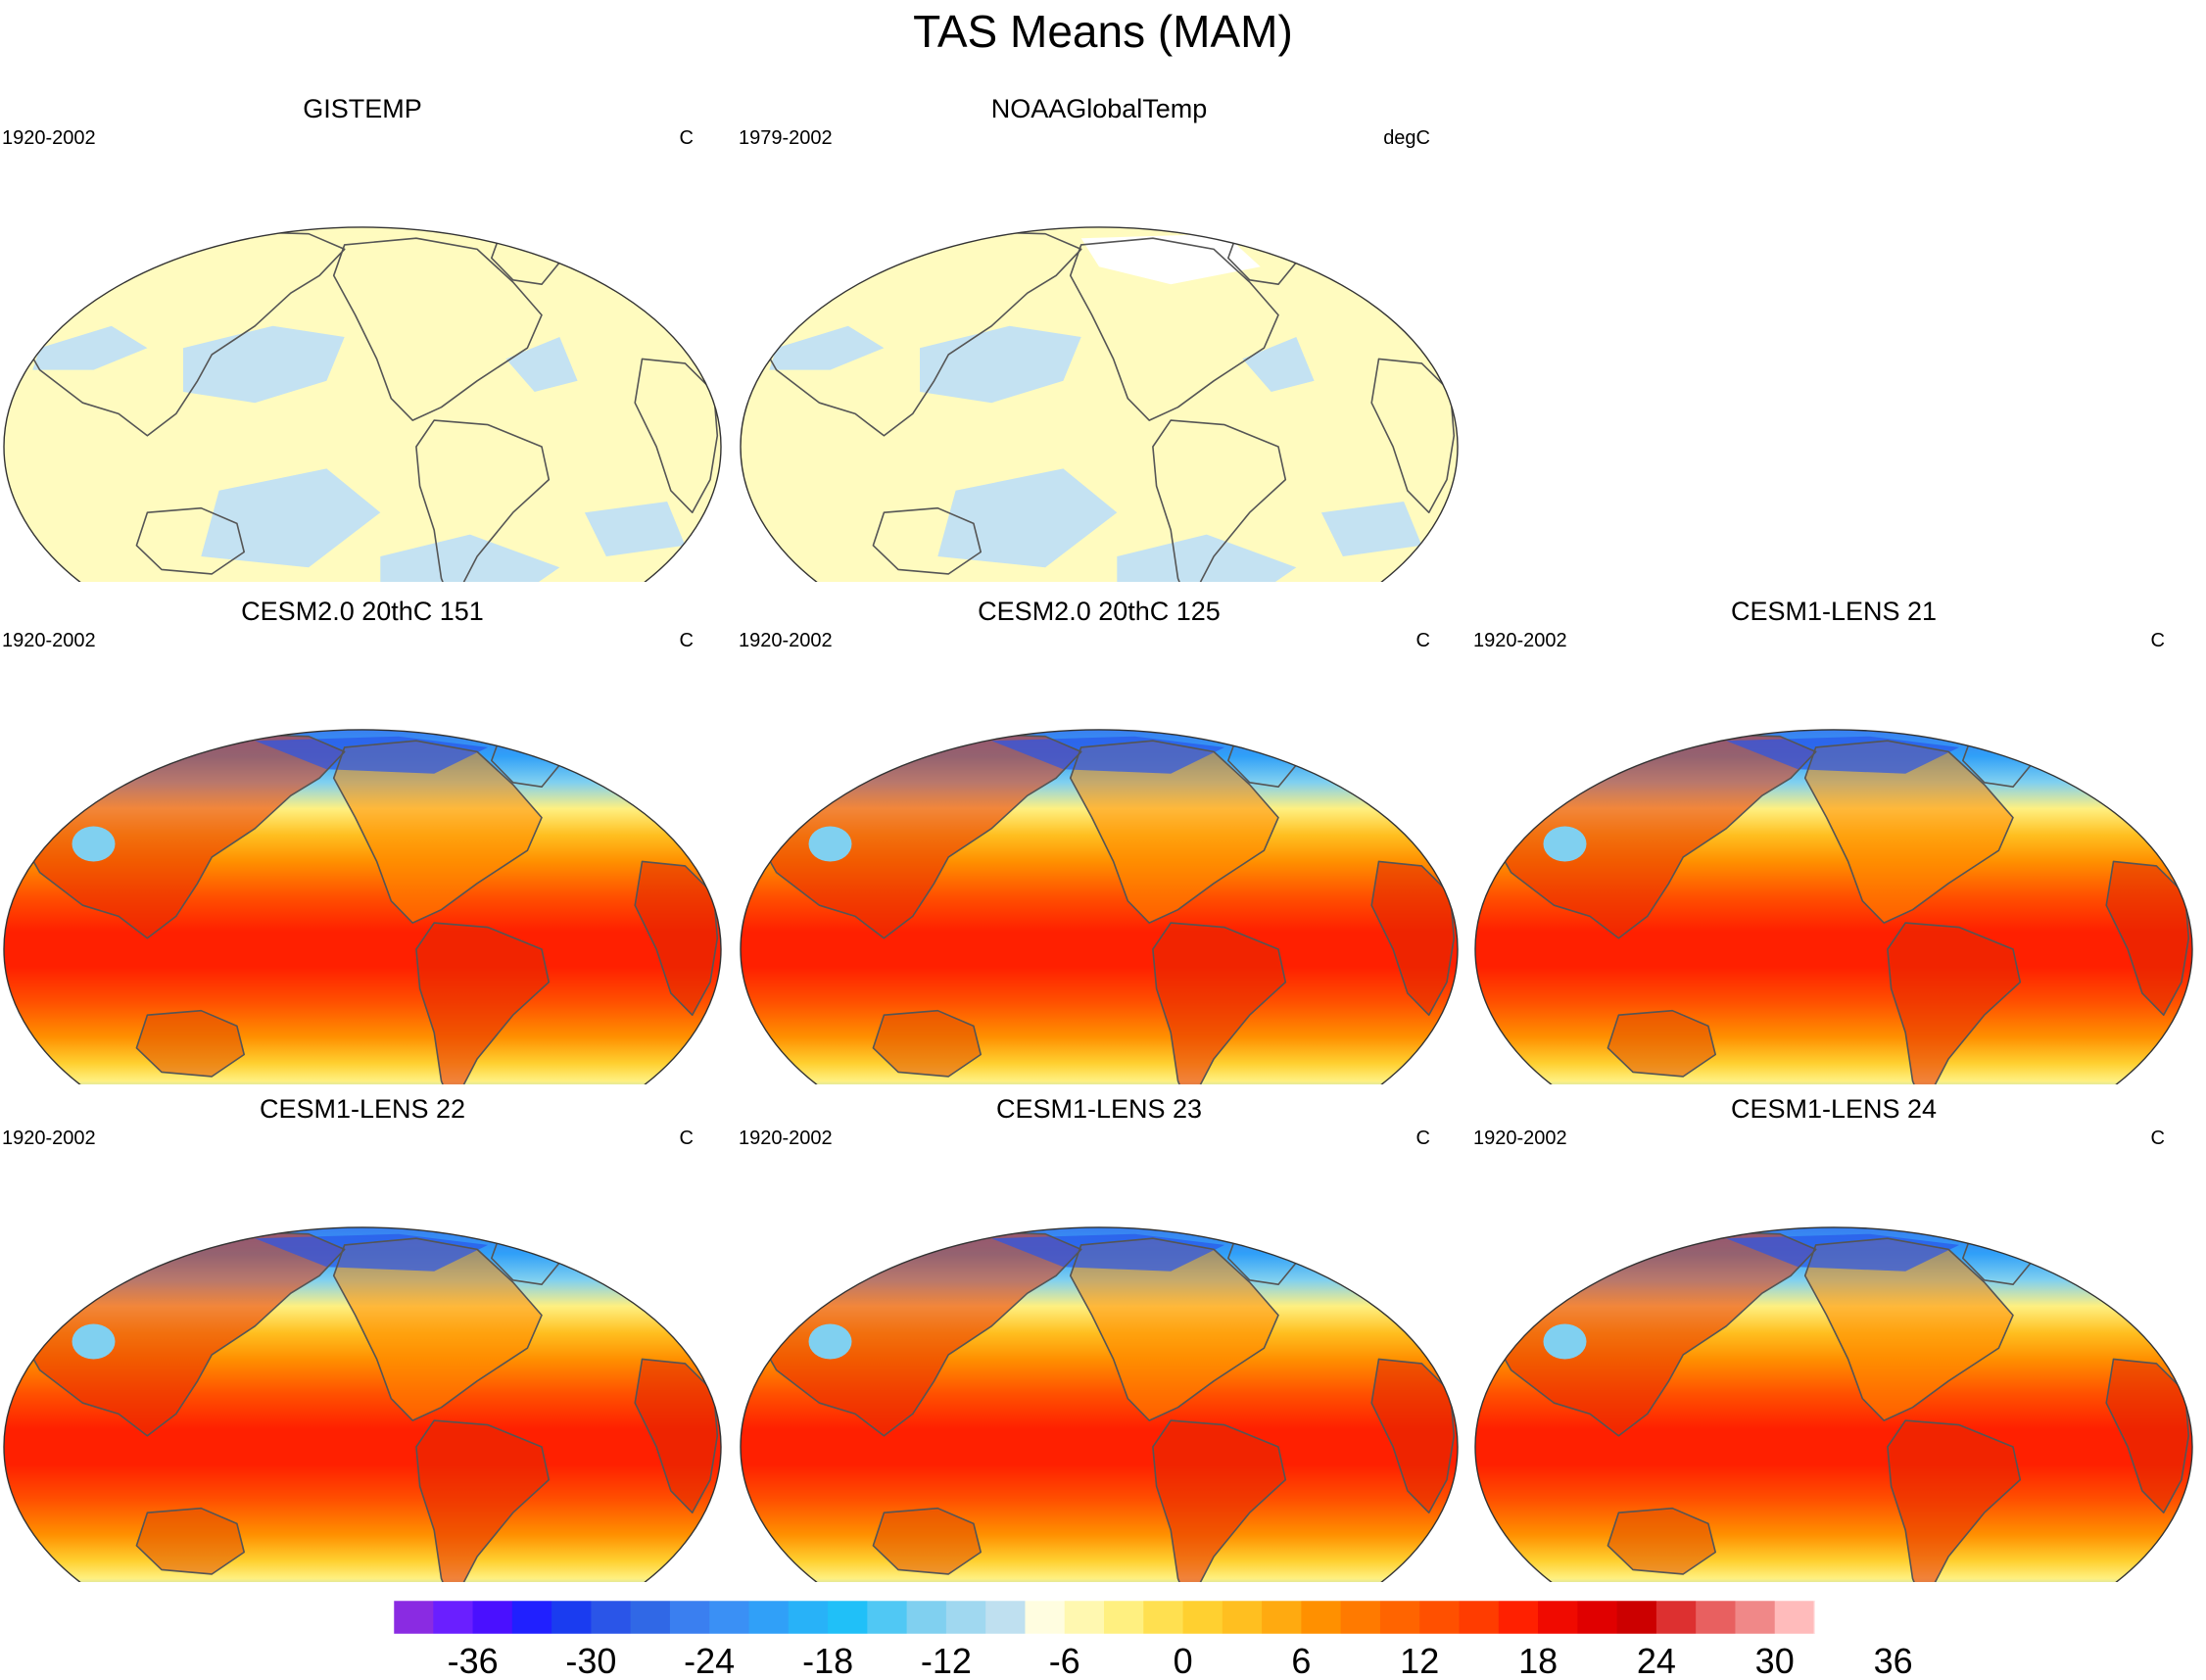 This screenshot has height=1680, width=2206. What do you see at coordinates (1099, 1109) in the screenshot?
I see `panel-title: CESM1-LENS 23` at bounding box center [1099, 1109].